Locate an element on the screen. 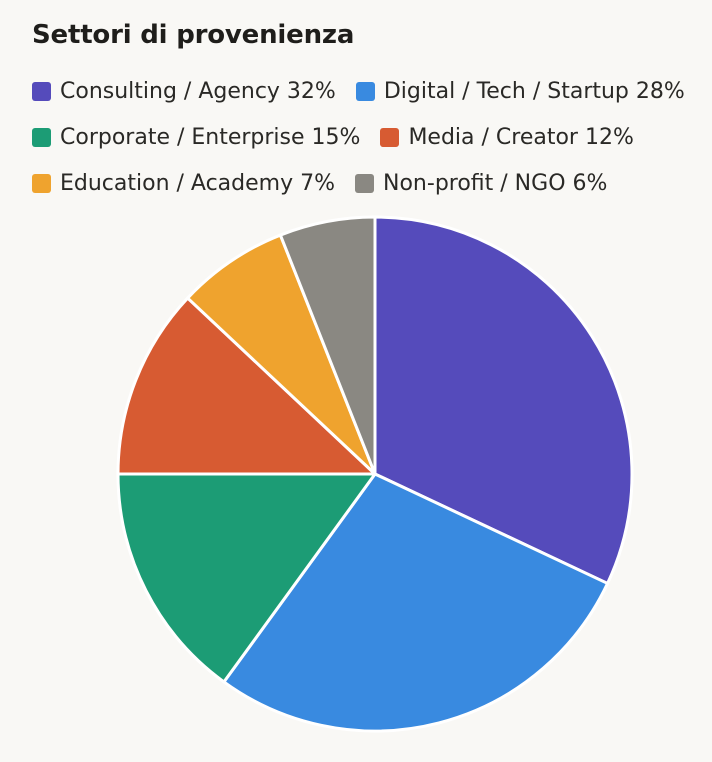 This screenshot has height=762, width=712. legend-item-5: Non-profit / NGO 6% is located at coordinates (481, 183).